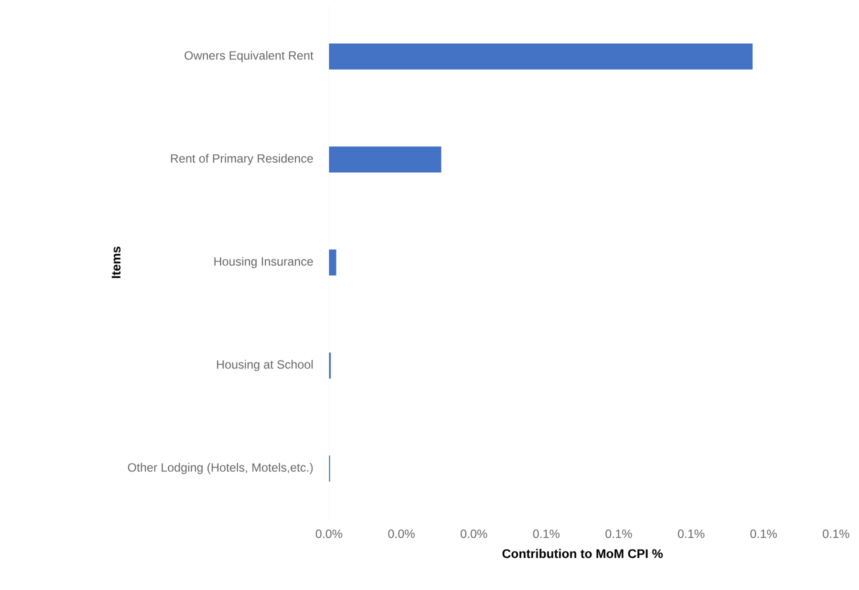 This screenshot has width=859, height=590. I want to click on y-tick-label: Owners Equivalent Rent, so click(249, 56).